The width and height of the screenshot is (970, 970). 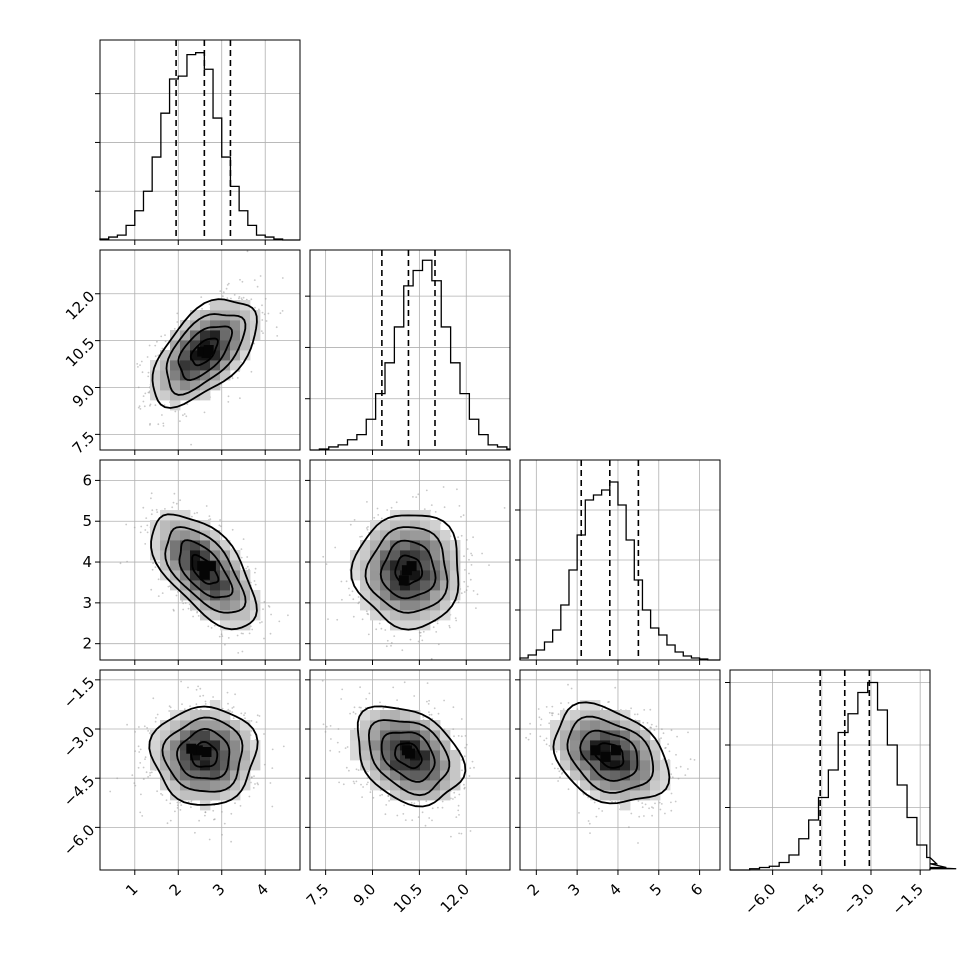 What do you see at coordinates (858, 899) in the screenshot?
I see `x-tick-label: −3.0` at bounding box center [858, 899].